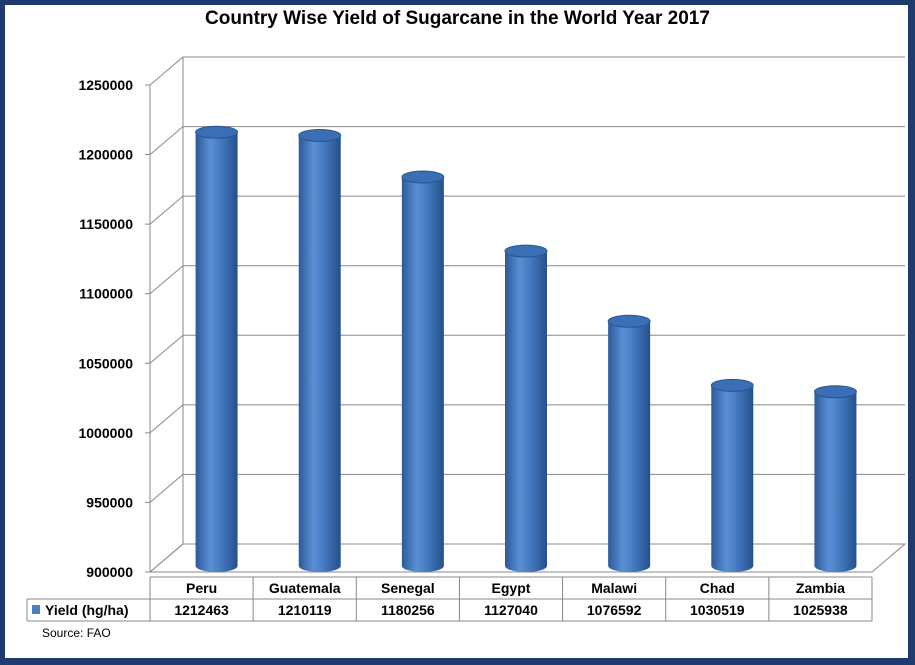  Describe the element at coordinates (820, 588) in the screenshot. I see `x-tick-label: Zambia` at that location.